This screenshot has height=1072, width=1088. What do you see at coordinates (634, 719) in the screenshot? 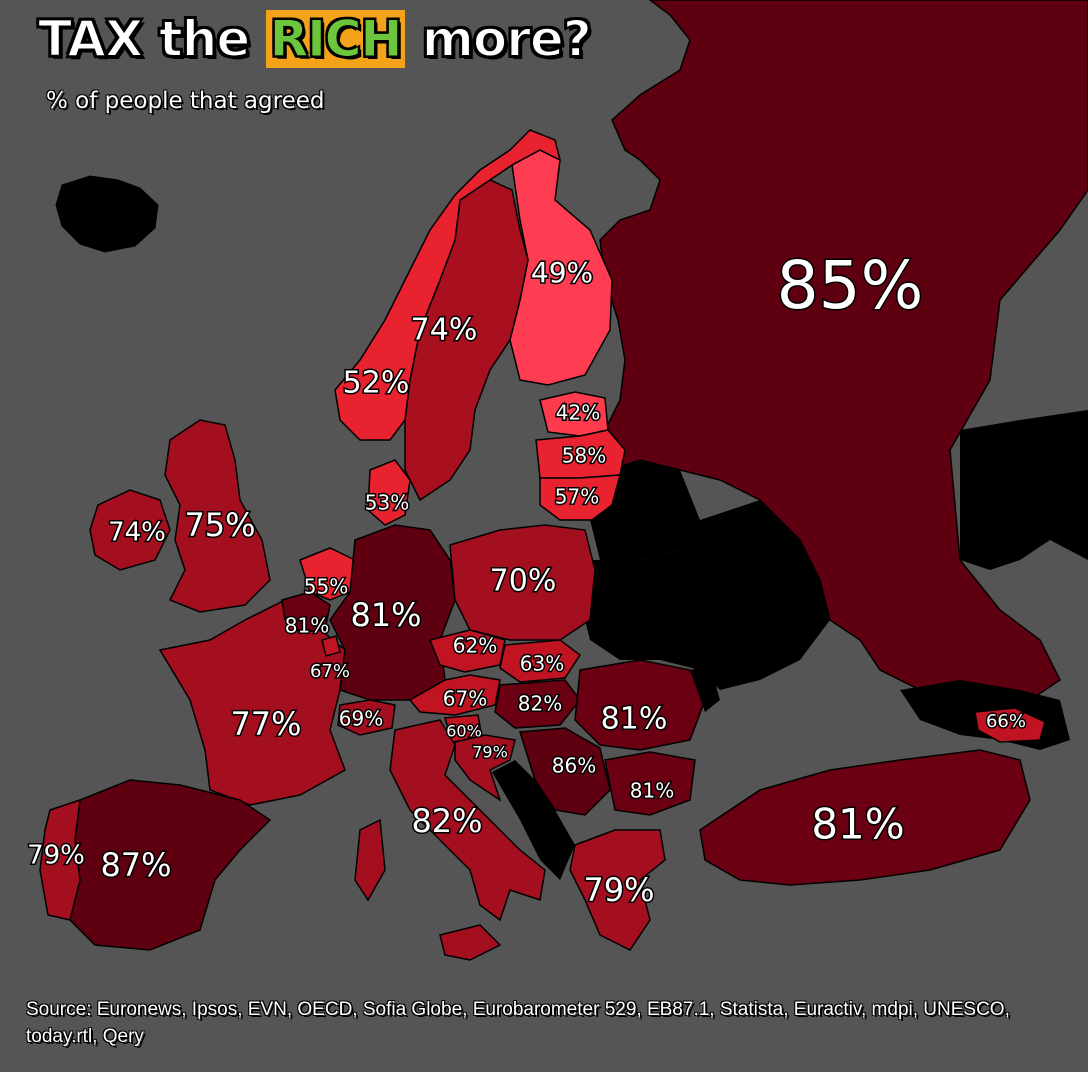
I see `value-label-romania: 81%` at bounding box center [634, 719].